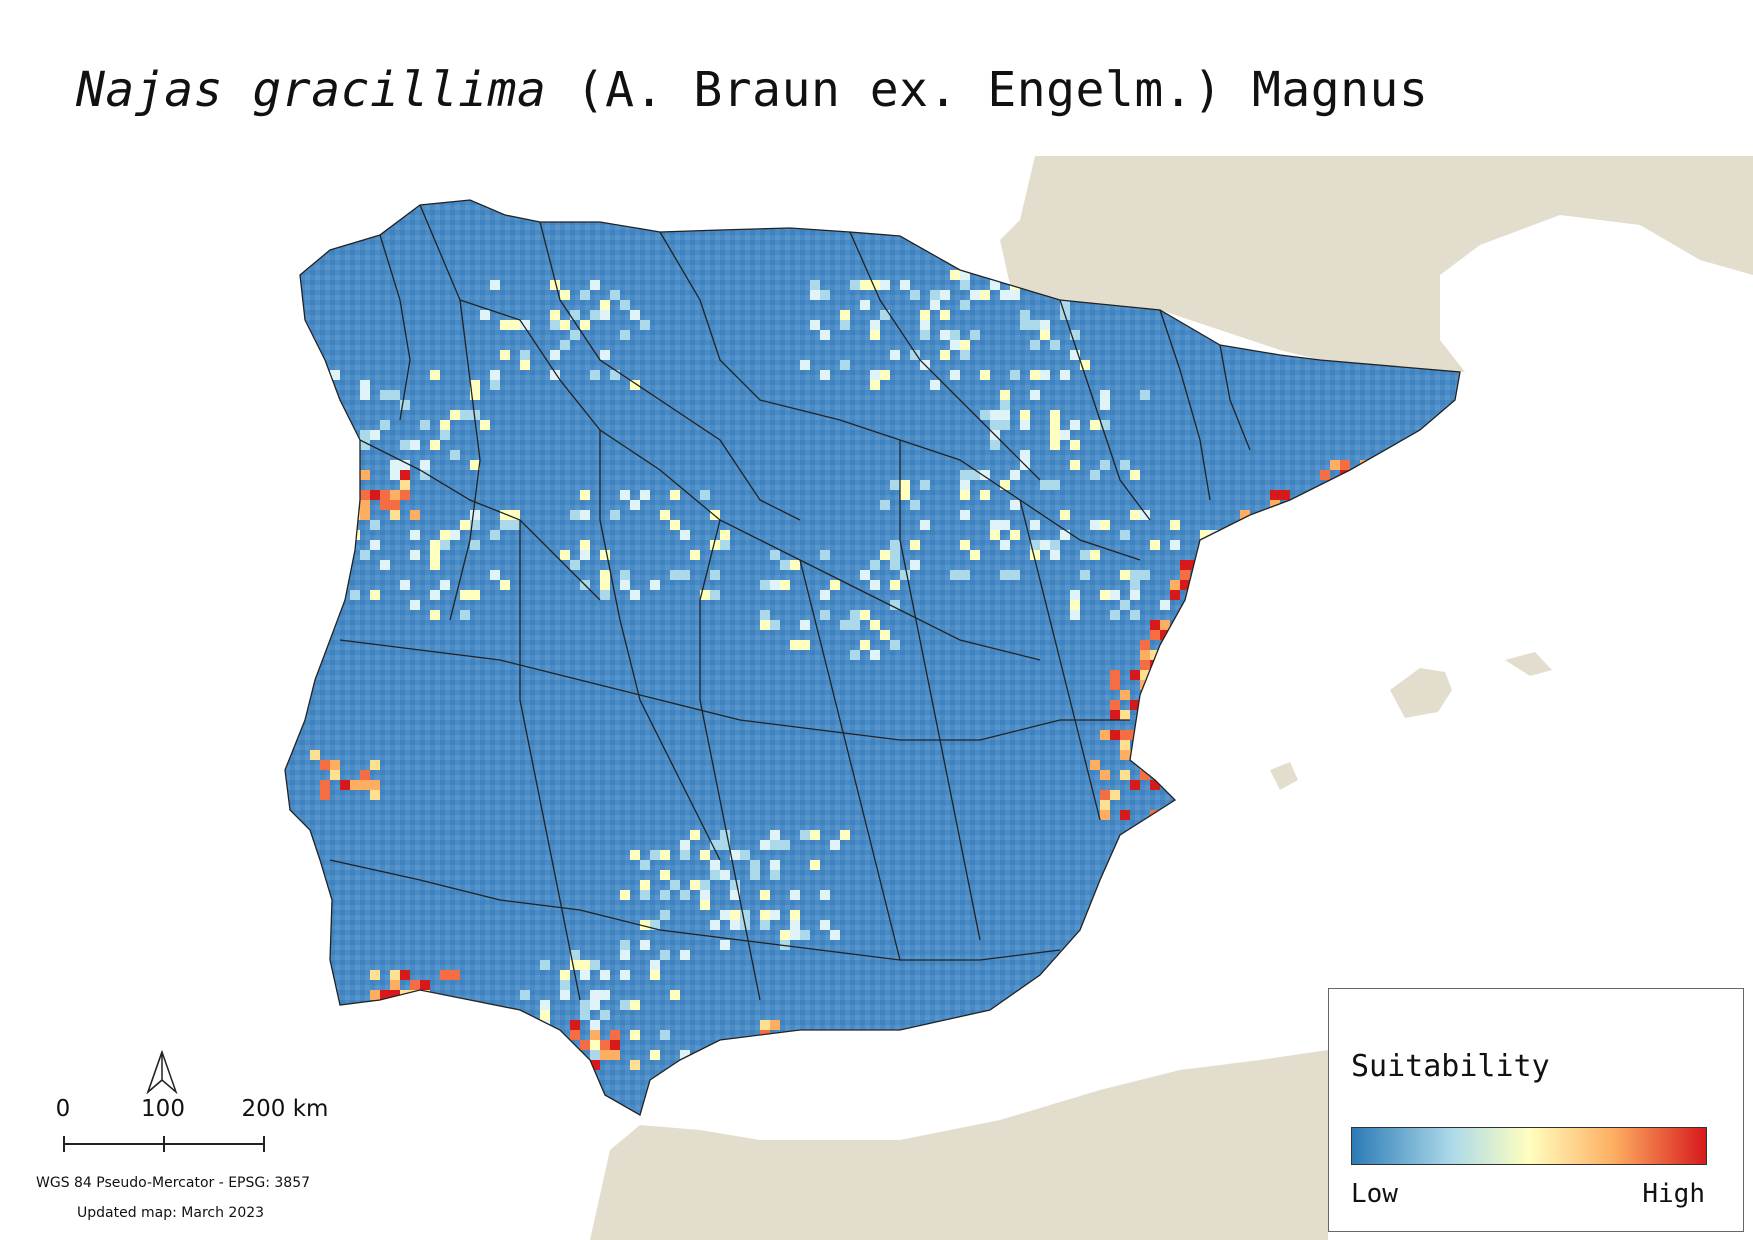 This screenshot has height=1240, width=1753. What do you see at coordinates (200, 1126) in the screenshot?
I see `scale-bar: 0 100 200 km` at bounding box center [200, 1126].